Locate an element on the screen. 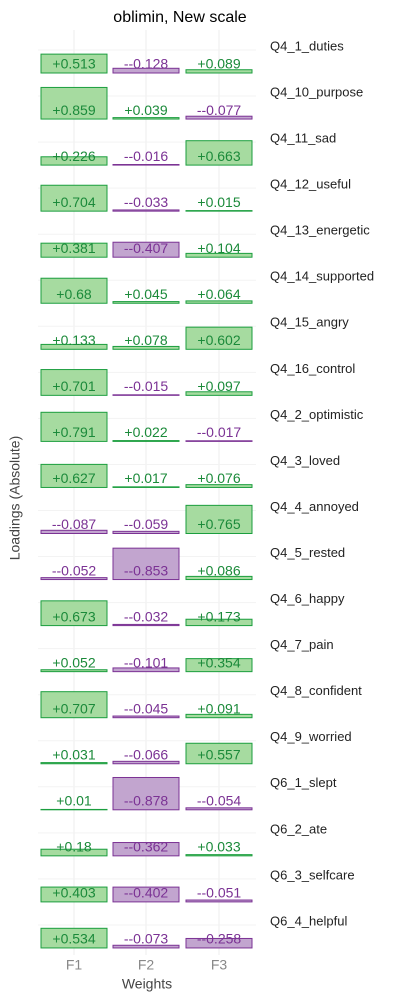 The image size is (400, 1000). value-label: +0.045 is located at coordinates (145, 294).